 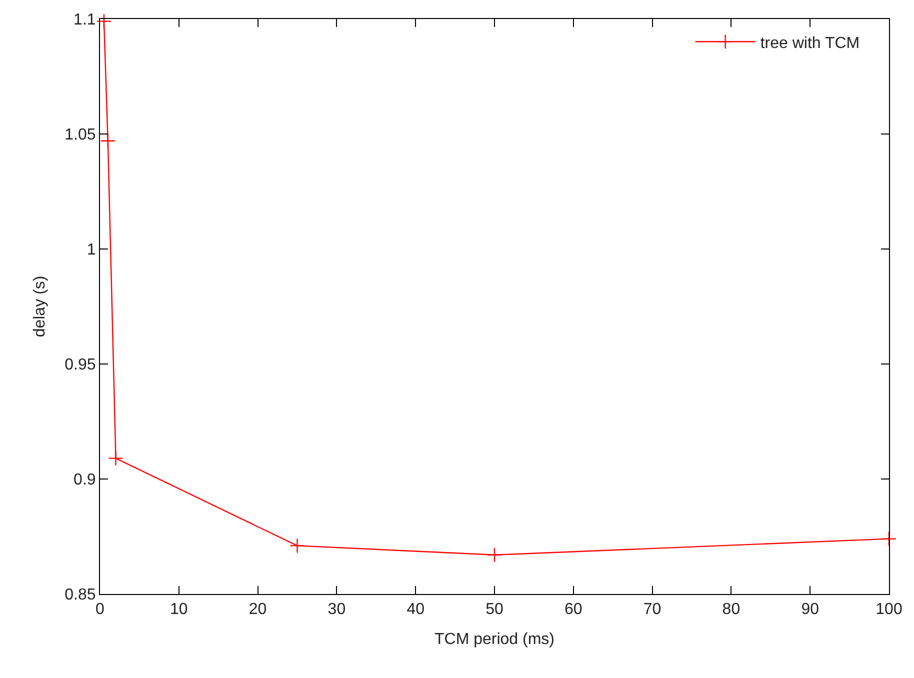 I want to click on x-tick-label: 0, so click(x=100, y=609).